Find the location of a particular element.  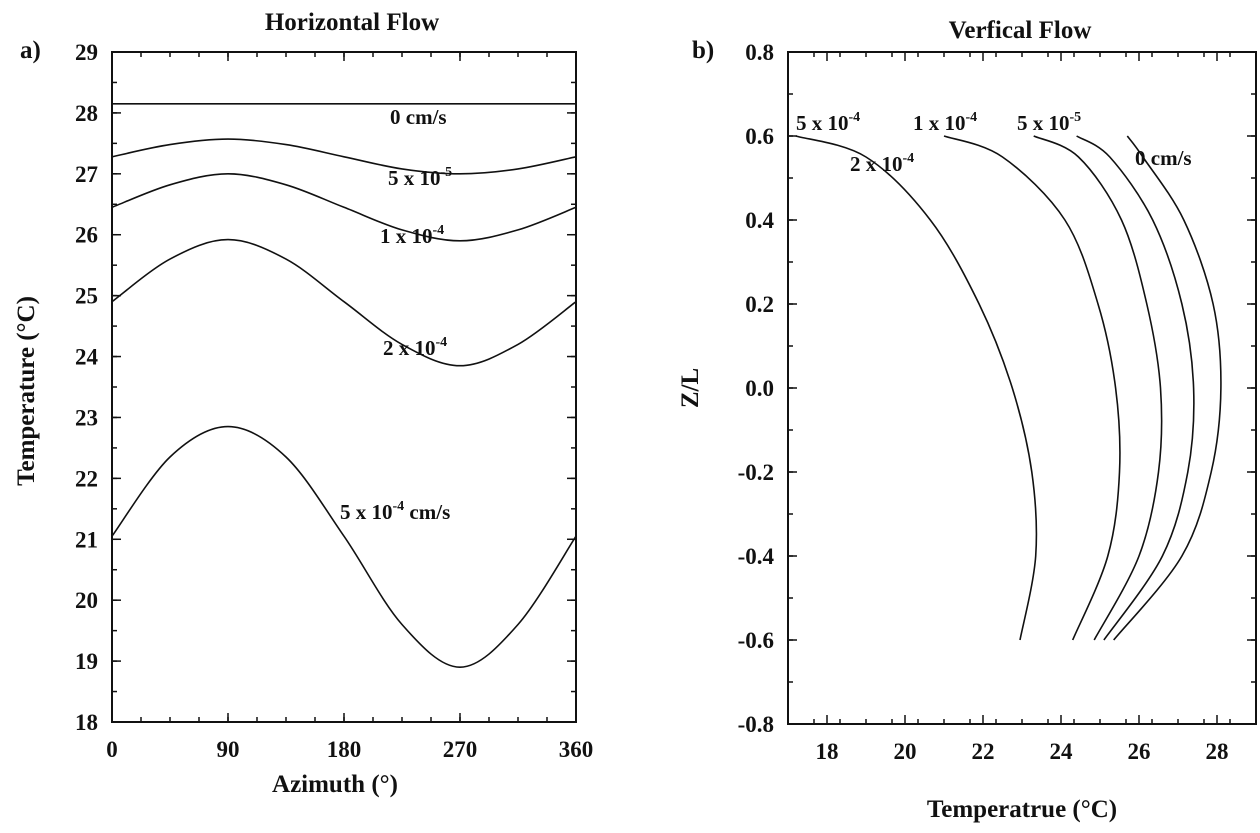

panel-b-ytick-label: -0.6 is located at coordinates (756, 640).